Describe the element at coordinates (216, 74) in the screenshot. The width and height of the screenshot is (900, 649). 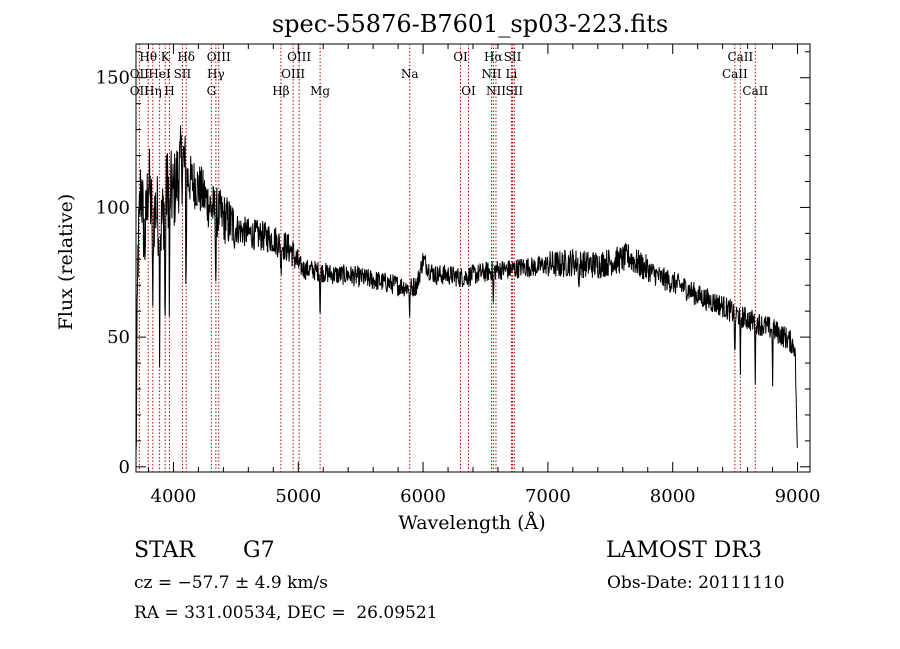
I see `line-label: Hγ` at that location.